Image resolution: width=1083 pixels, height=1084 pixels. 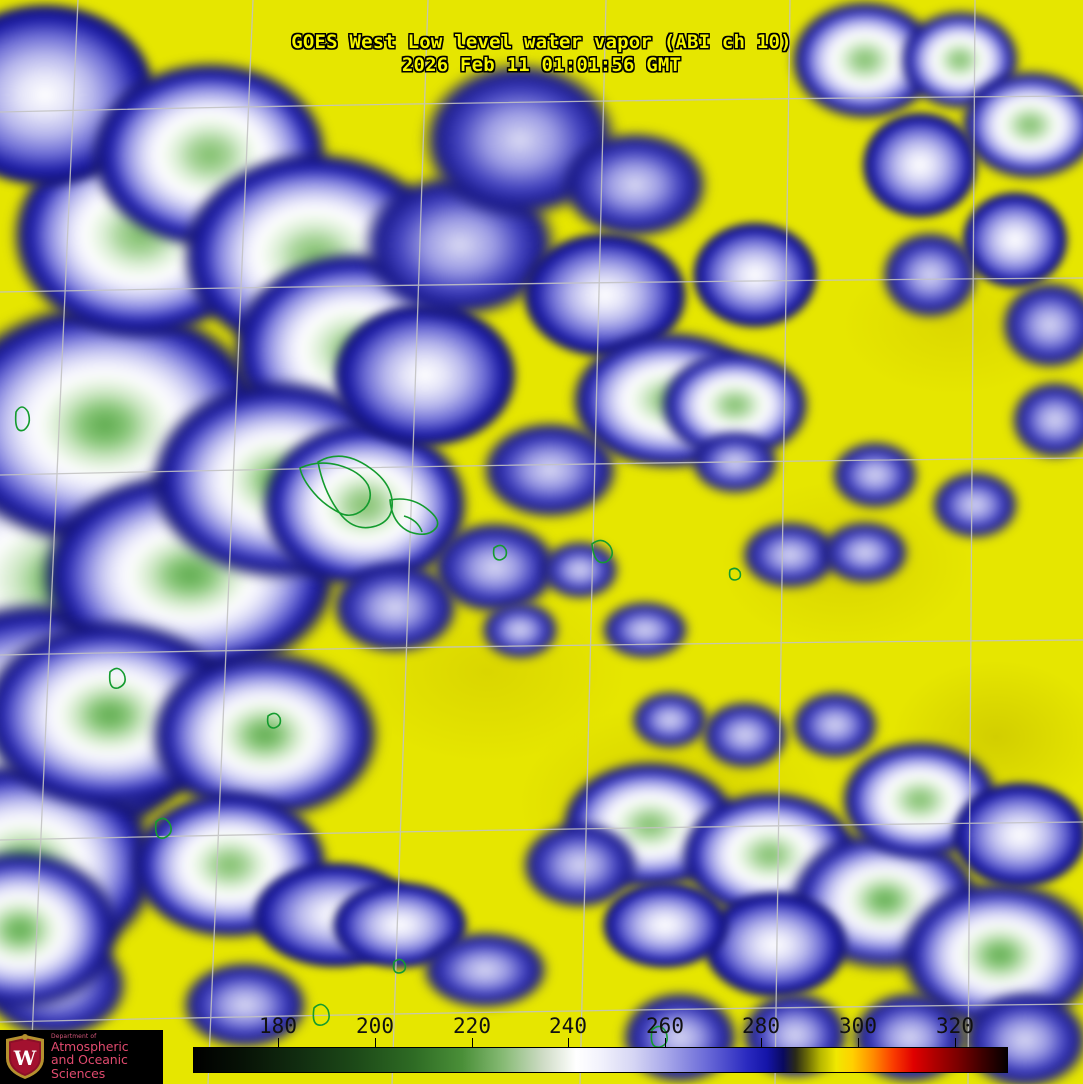 I want to click on colorbar-tick-label: 240, so click(x=568, y=1026).